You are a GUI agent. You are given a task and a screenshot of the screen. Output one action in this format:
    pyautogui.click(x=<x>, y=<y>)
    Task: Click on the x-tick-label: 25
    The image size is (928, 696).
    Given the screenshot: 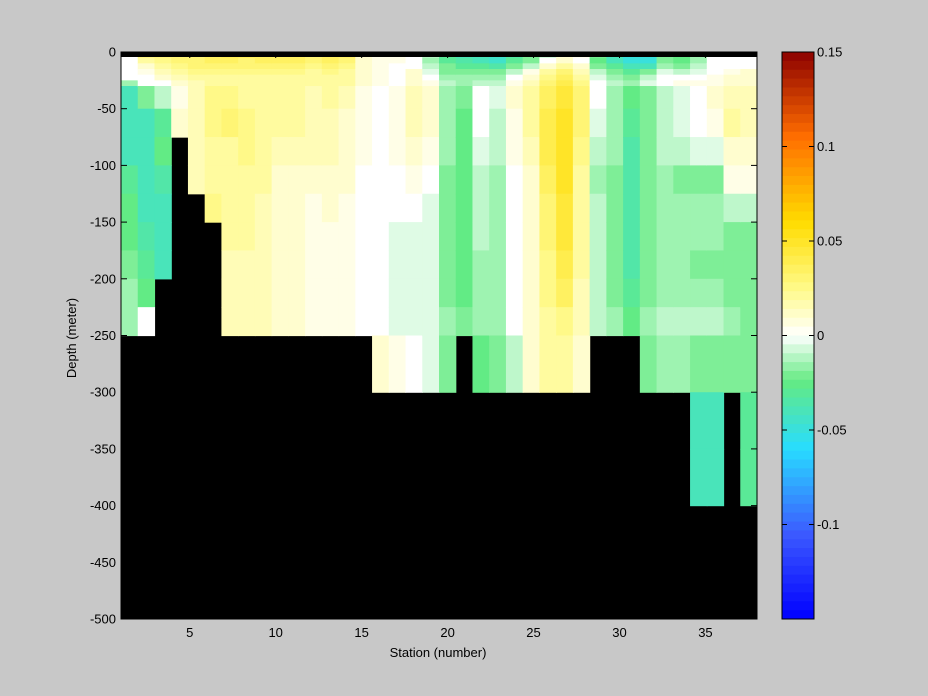 What is the action you would take?
    pyautogui.click(x=533, y=632)
    